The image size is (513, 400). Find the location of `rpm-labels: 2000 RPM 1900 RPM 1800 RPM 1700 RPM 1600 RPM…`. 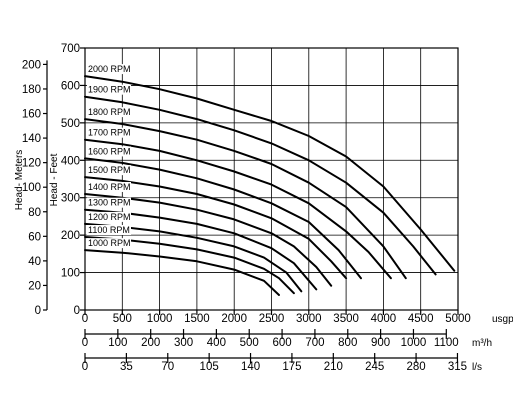

rpm-labels: 2000 RPM 1900 RPM 1800 RPM 1700 RPM 1600 RPM… is located at coordinates (109, 156).